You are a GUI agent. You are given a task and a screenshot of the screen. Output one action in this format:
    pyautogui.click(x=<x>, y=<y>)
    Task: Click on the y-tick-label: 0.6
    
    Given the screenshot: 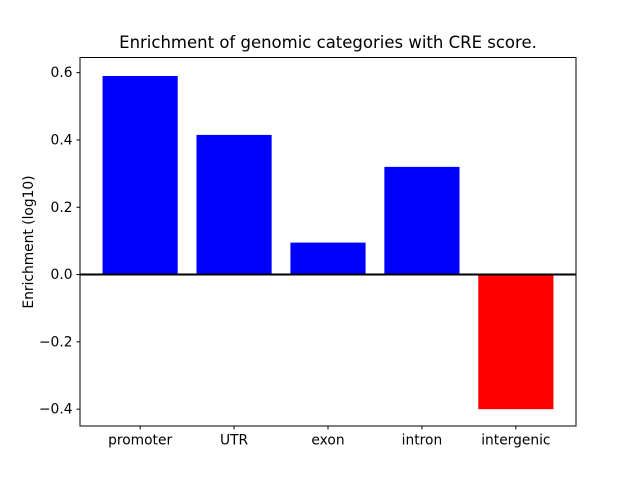 What is the action you would take?
    pyautogui.click(x=62, y=73)
    